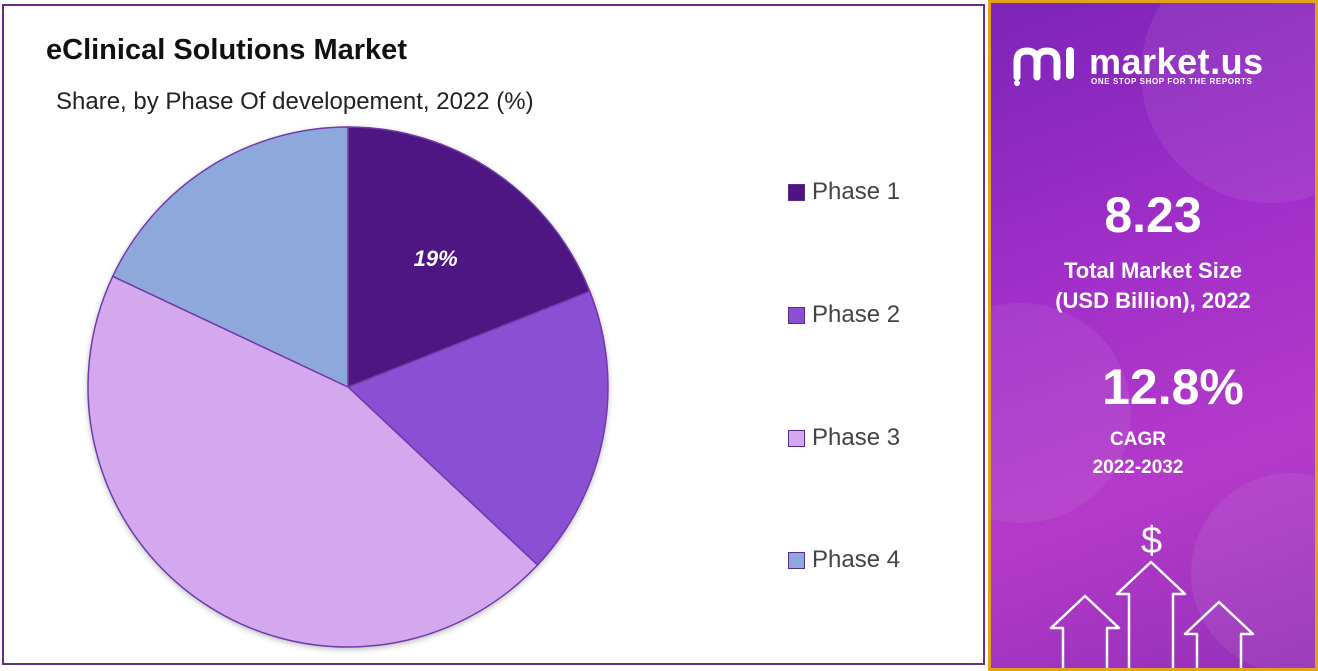 Image resolution: width=1318 pixels, height=671 pixels. Describe the element at coordinates (1153, 215) in the screenshot. I see `market-size-value: 8.23` at that location.